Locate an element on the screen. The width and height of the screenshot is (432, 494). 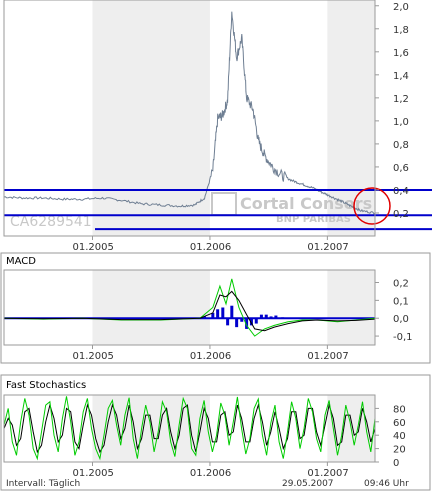
watermark: CA6289541 Cortal Consors BNP PARIBAS is located at coordinates (191, 211).